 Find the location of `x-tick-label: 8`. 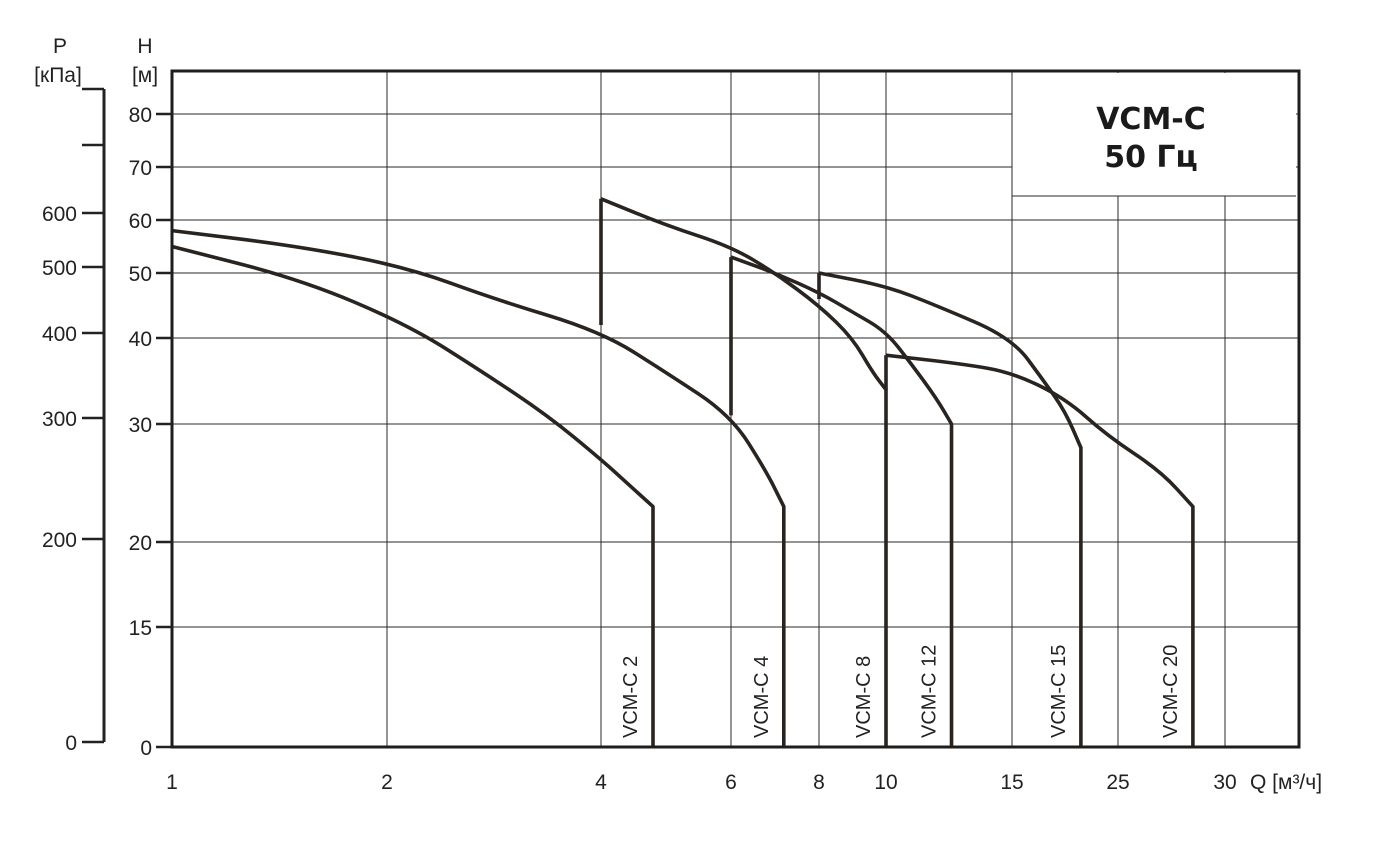

x-tick-label: 8 is located at coordinates (819, 782).